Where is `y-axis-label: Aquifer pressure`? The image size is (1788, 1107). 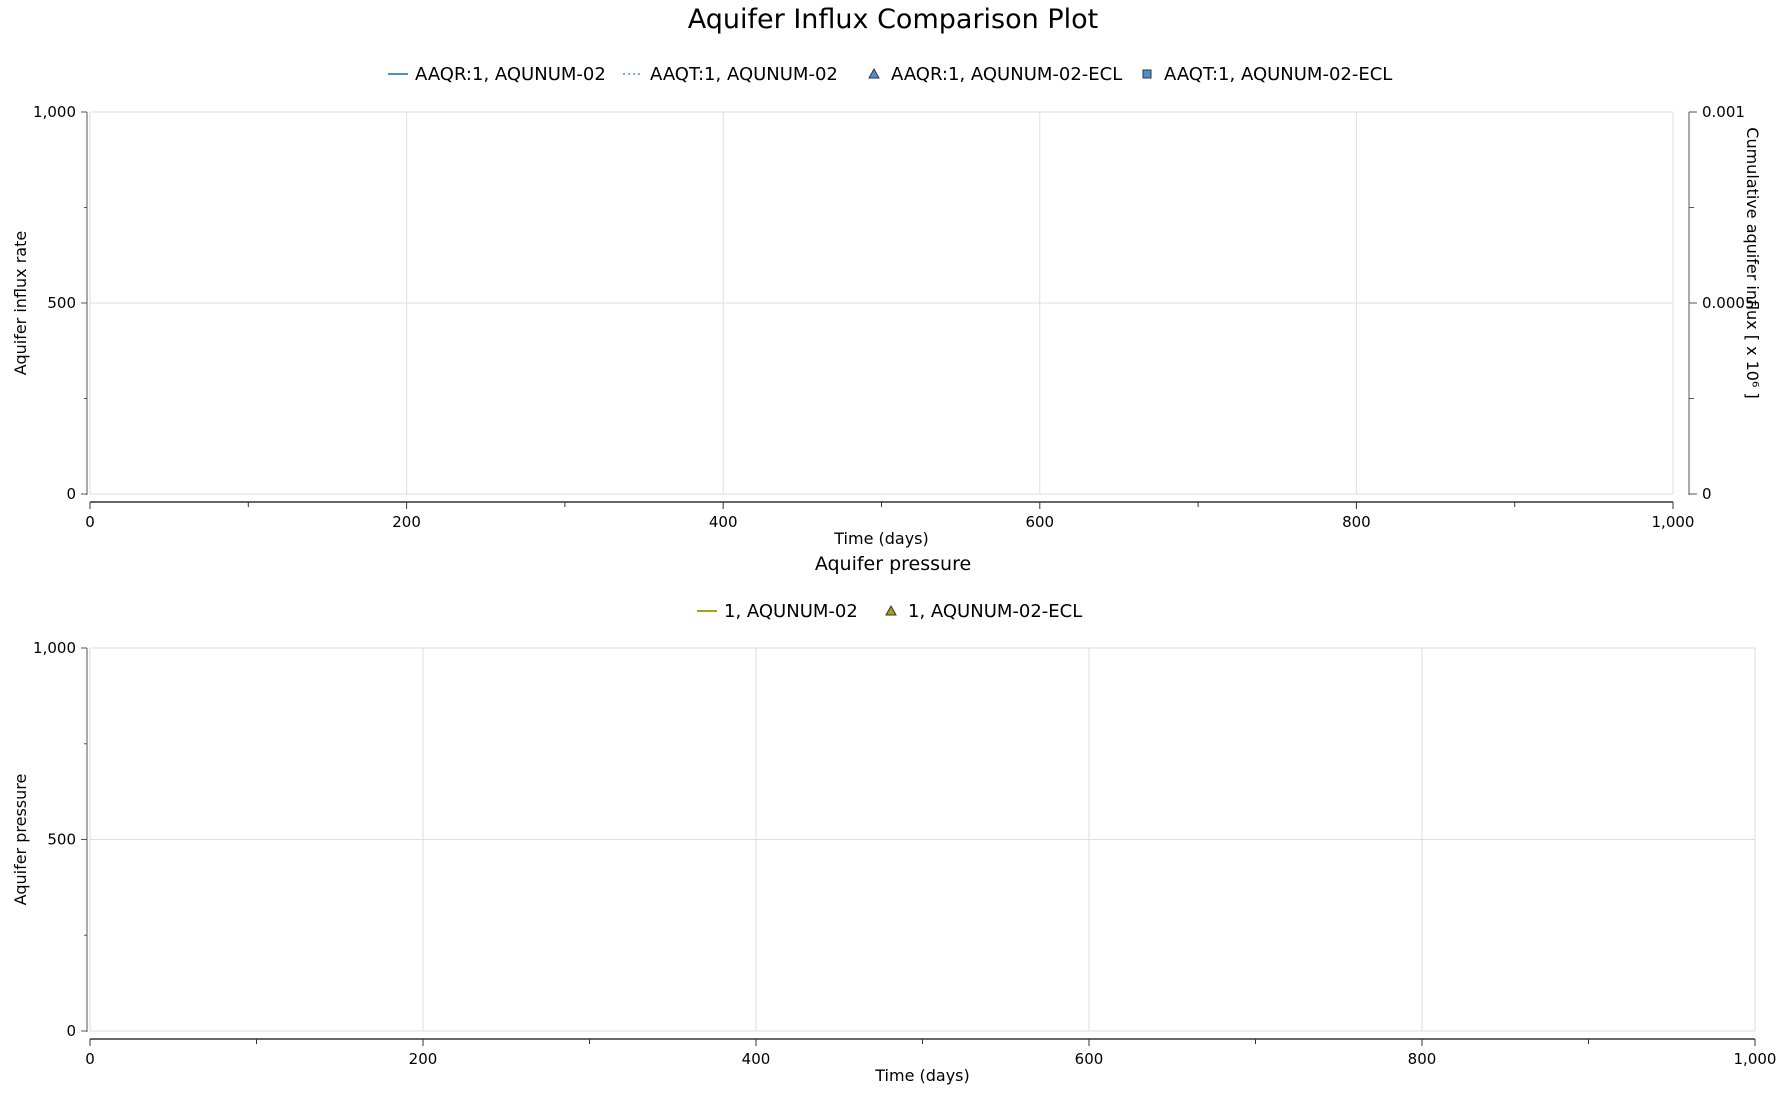 y-axis-label: Aquifer pressure is located at coordinates (20, 840).